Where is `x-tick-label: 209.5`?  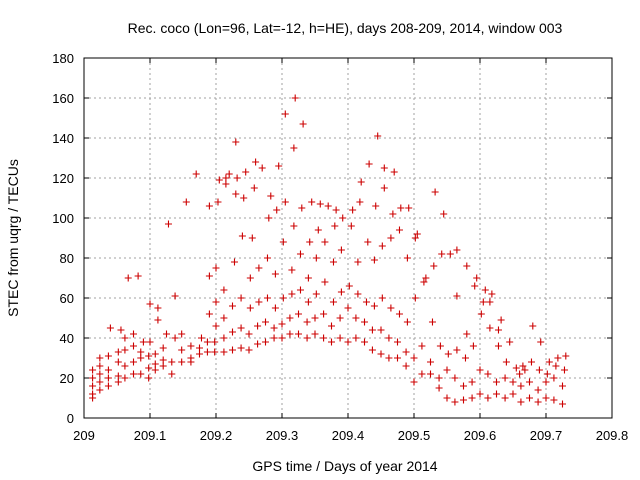
x-tick-label: 209.5 is located at coordinates (414, 435).